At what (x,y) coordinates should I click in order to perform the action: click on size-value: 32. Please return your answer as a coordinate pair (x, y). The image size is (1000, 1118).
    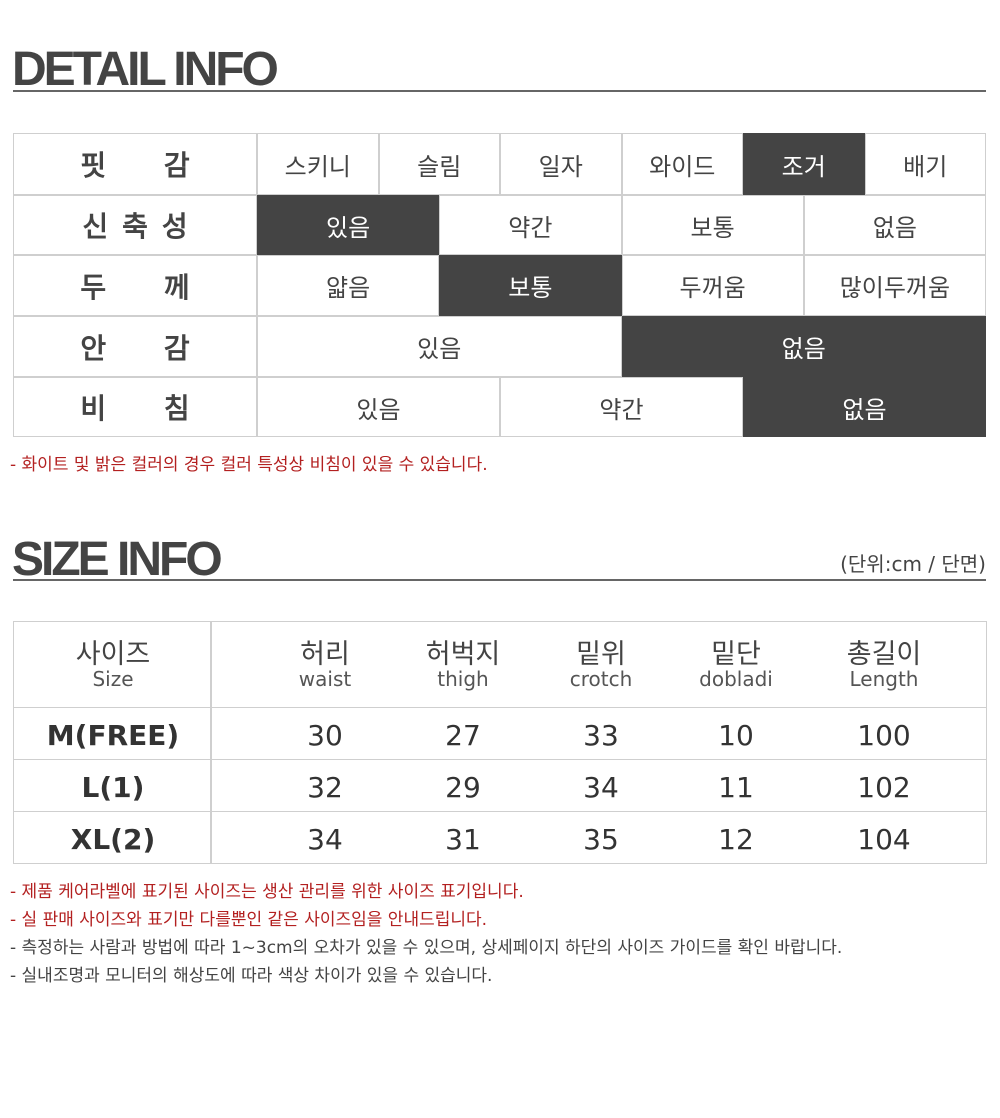
    Looking at the image, I should click on (325, 787).